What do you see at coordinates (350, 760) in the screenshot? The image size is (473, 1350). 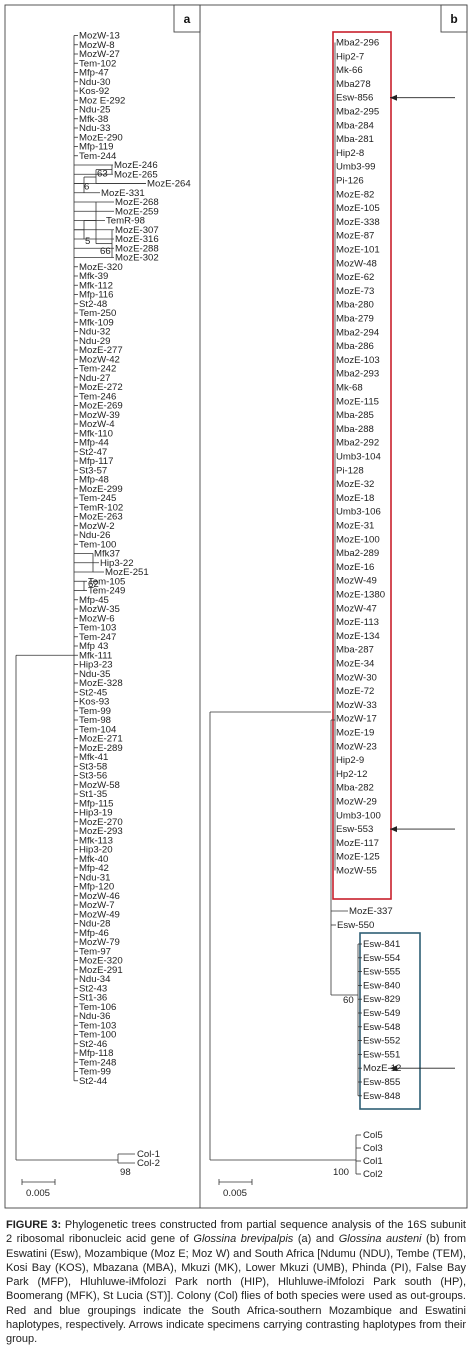 I see `taxon-label-red: Hip2-9` at bounding box center [350, 760].